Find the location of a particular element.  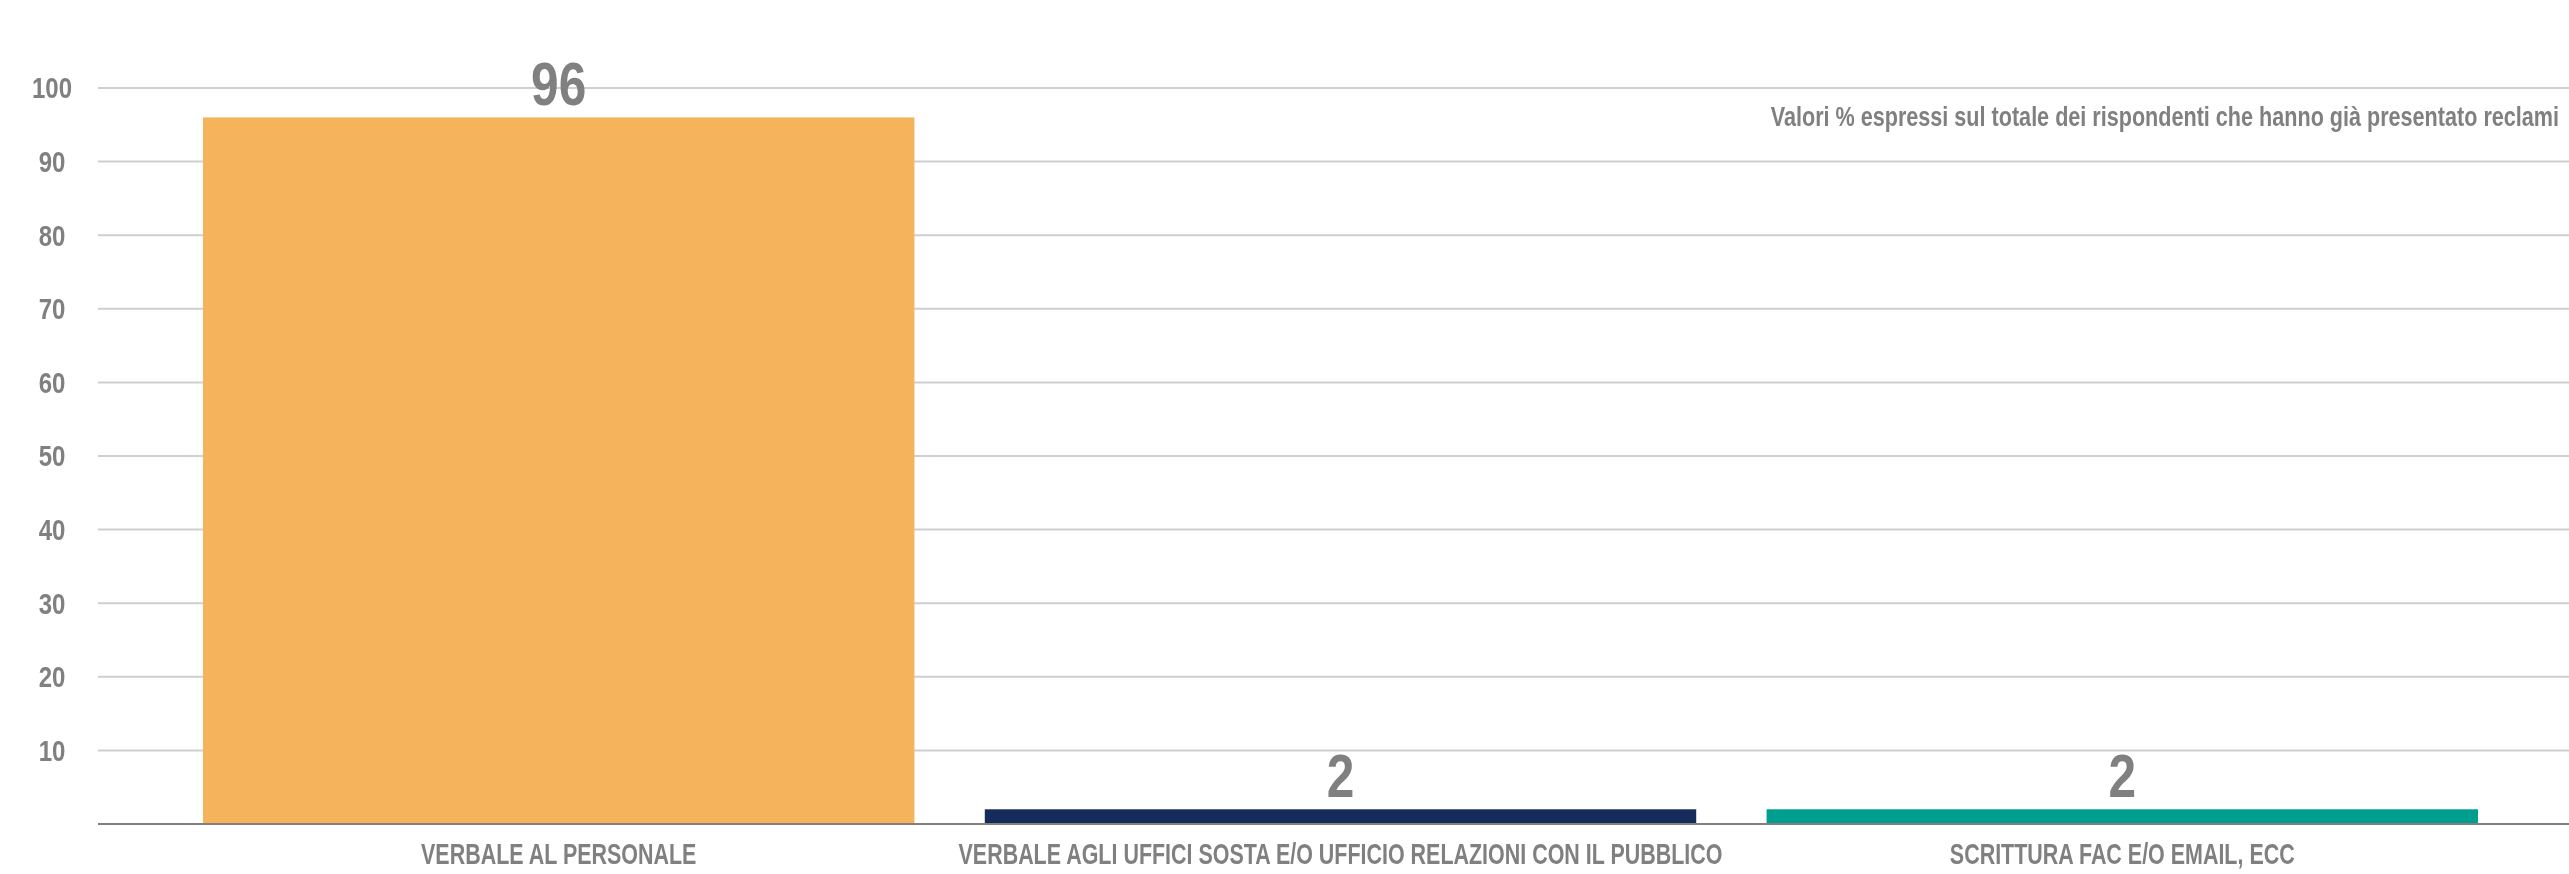

y-tick-label: 40 is located at coordinates (52, 529).